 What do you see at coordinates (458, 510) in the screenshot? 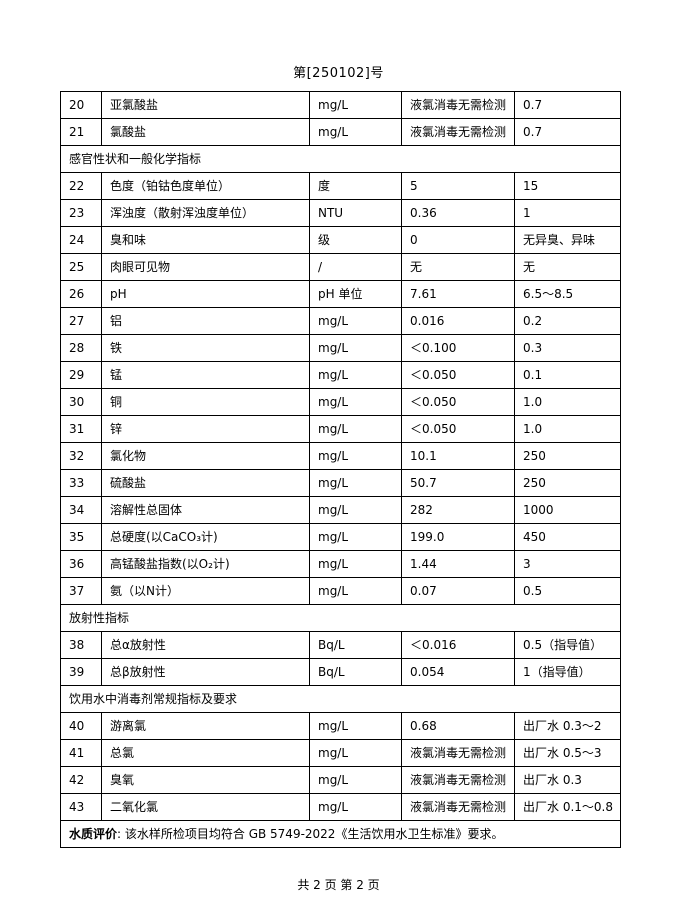
I see `measured-value: 282` at bounding box center [458, 510].